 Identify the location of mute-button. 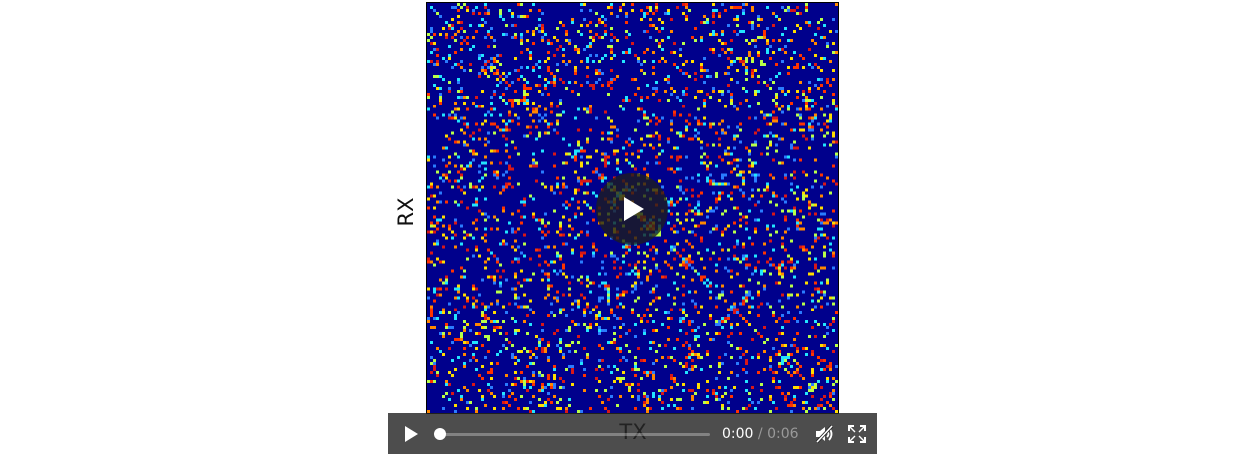
(824, 434).